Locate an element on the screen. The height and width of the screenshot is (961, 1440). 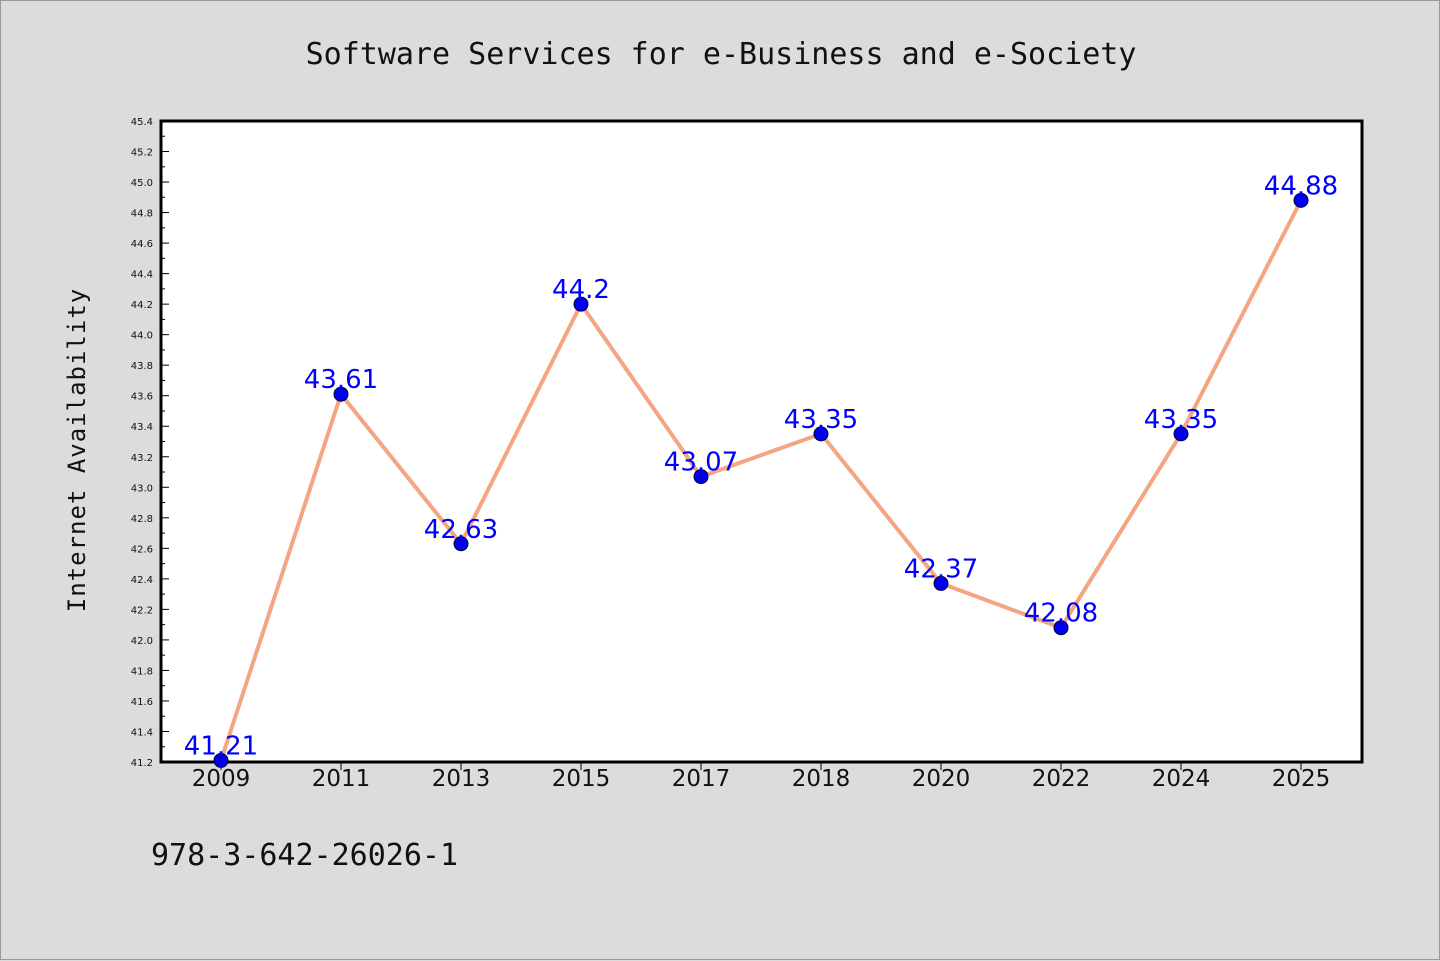
data-point-2022 is located at coordinates (1061, 628).